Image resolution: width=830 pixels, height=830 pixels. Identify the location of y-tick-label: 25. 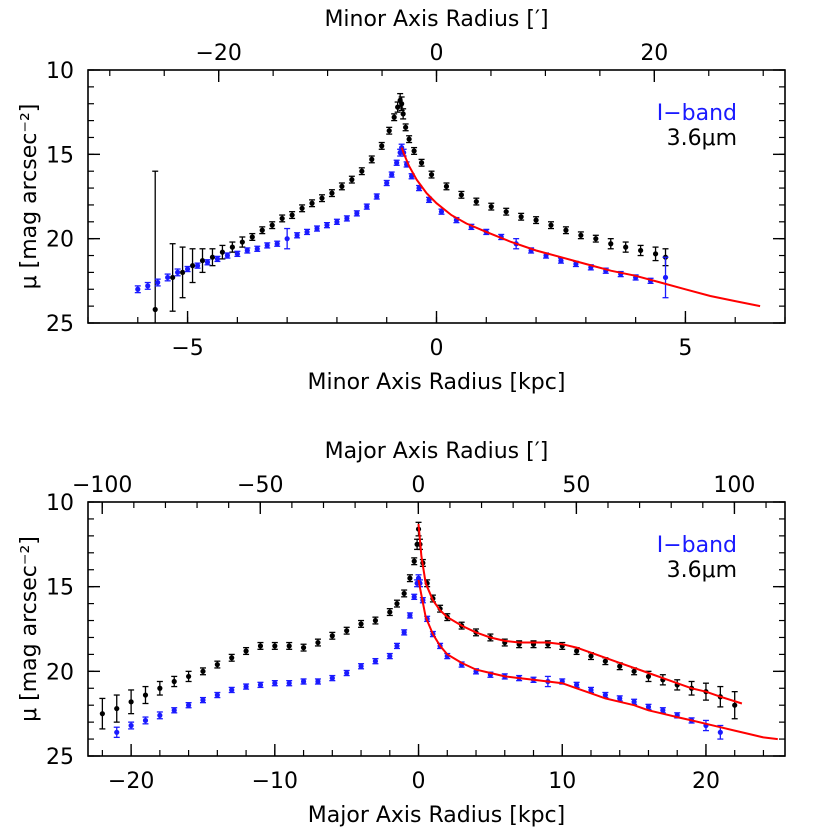
(60, 757).